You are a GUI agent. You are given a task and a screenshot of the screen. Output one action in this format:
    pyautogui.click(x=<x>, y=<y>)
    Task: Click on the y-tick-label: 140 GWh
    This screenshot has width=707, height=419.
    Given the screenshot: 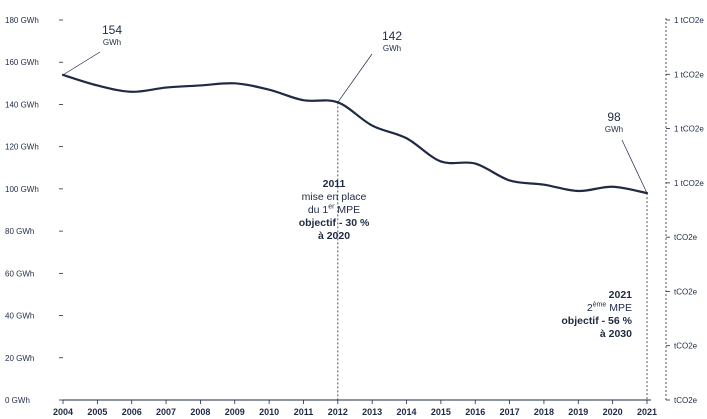 What is the action you would take?
    pyautogui.click(x=22, y=104)
    